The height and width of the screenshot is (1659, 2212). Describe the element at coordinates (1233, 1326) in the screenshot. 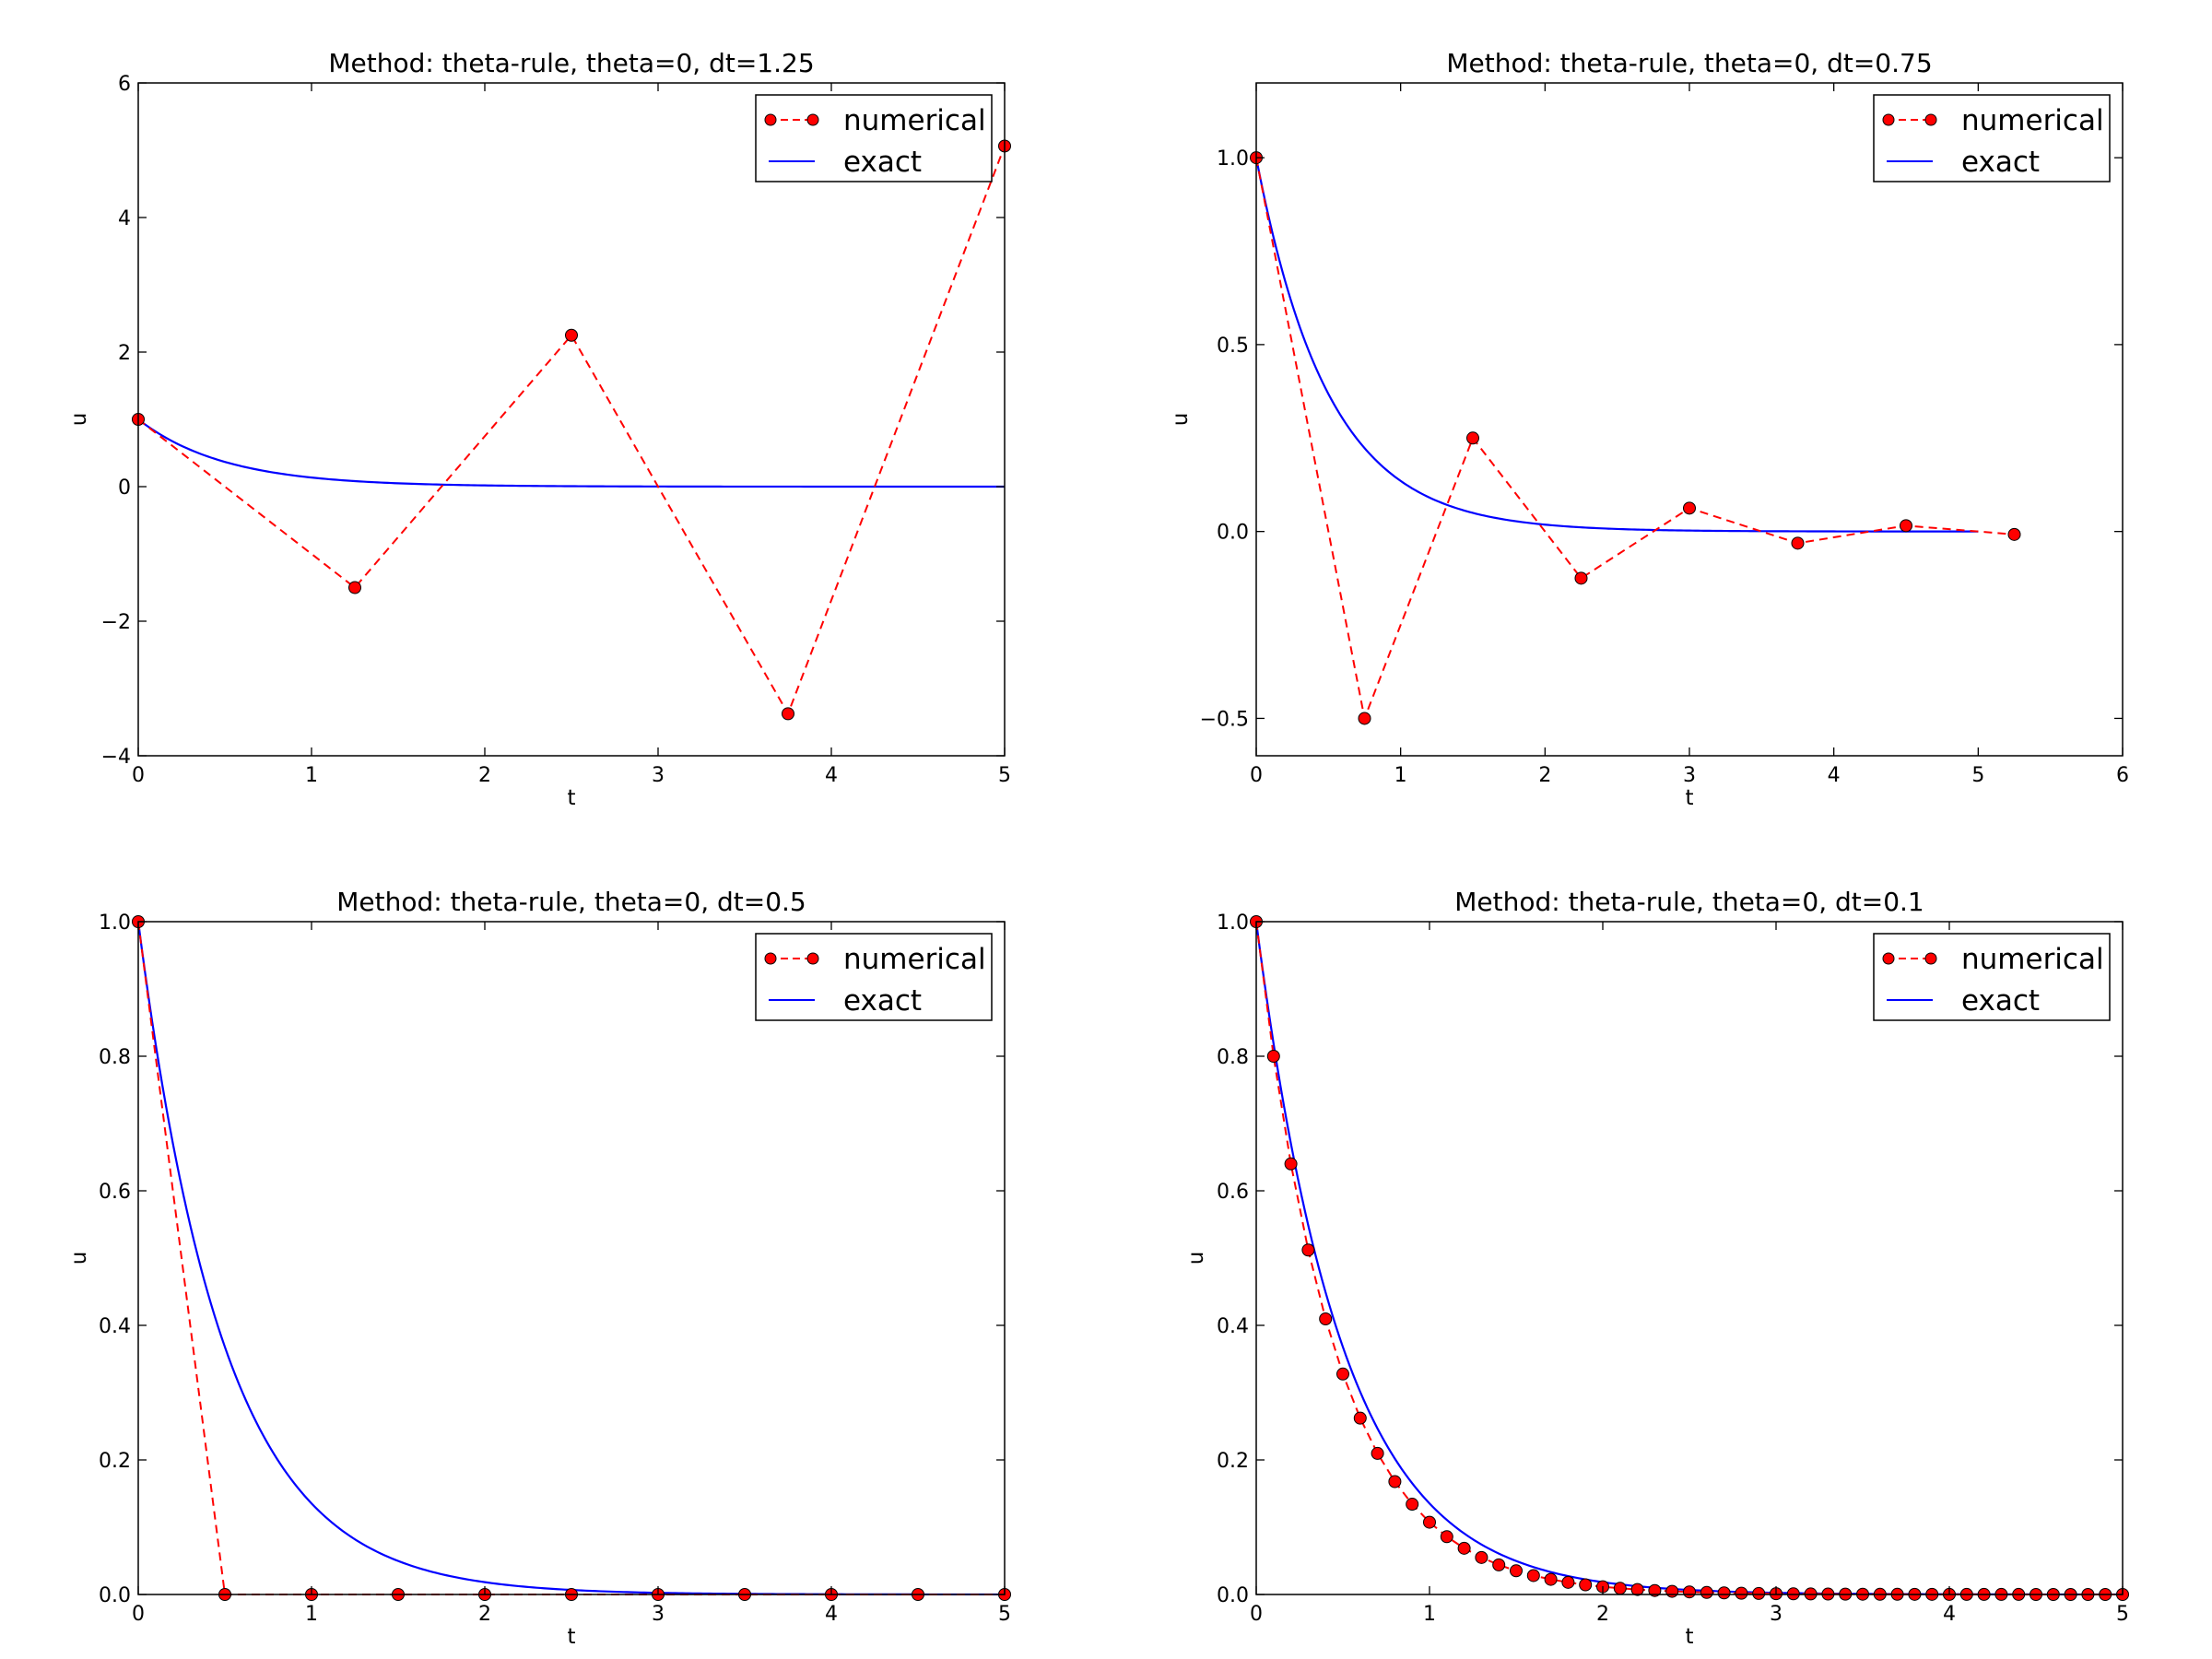

I see `y-tick-label: 0.4` at that location.